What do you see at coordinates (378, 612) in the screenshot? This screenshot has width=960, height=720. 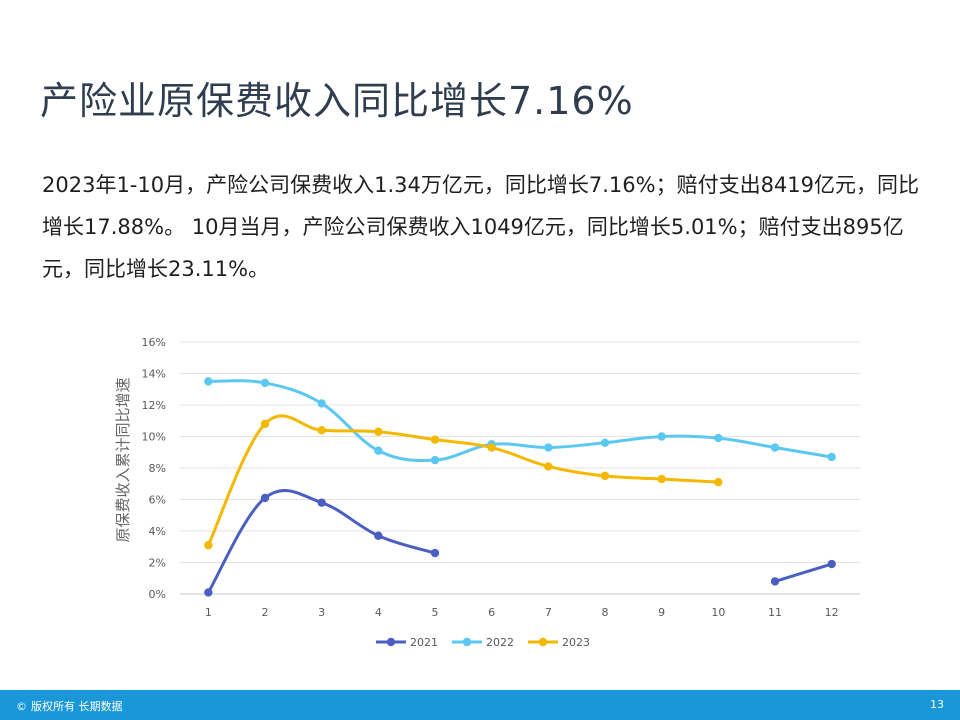 I see `x-tick-label: 4` at bounding box center [378, 612].